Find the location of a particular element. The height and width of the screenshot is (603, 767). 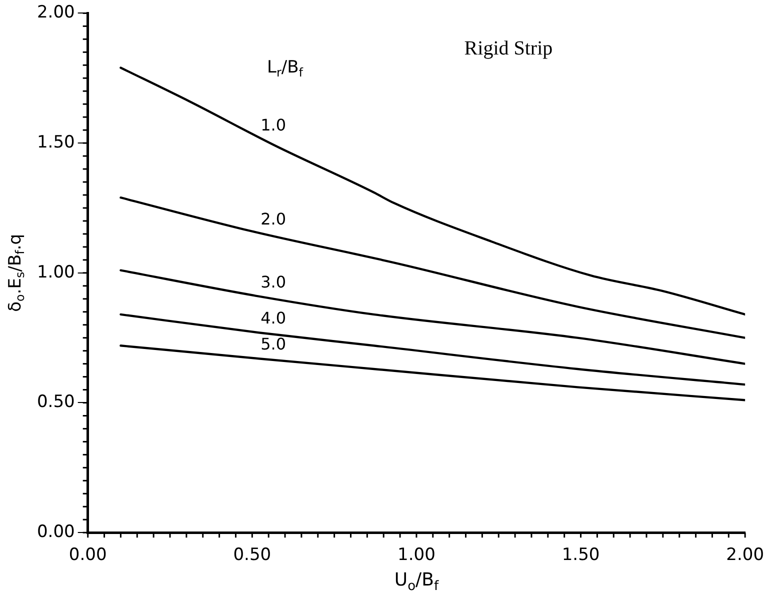

y-tick-label: 1.00 is located at coordinates (55, 272).